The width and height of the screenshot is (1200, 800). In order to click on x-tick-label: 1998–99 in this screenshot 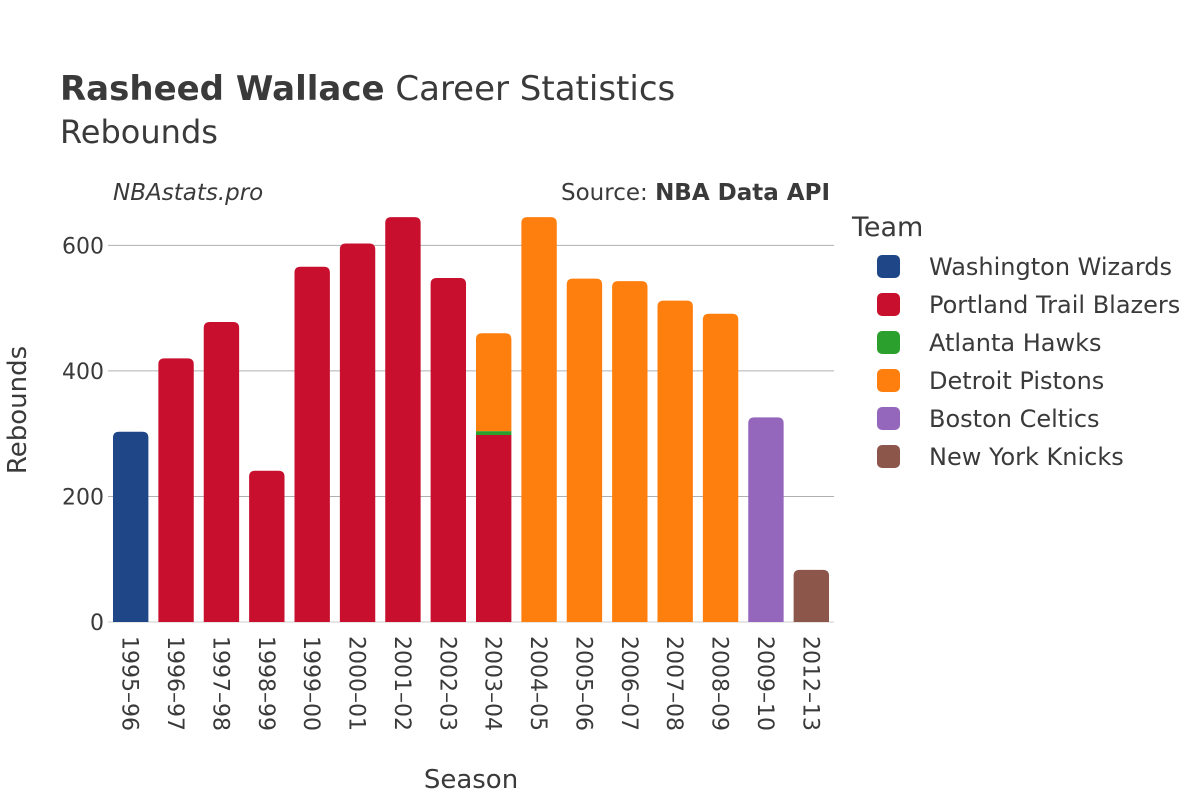, I will do `click(265, 683)`.